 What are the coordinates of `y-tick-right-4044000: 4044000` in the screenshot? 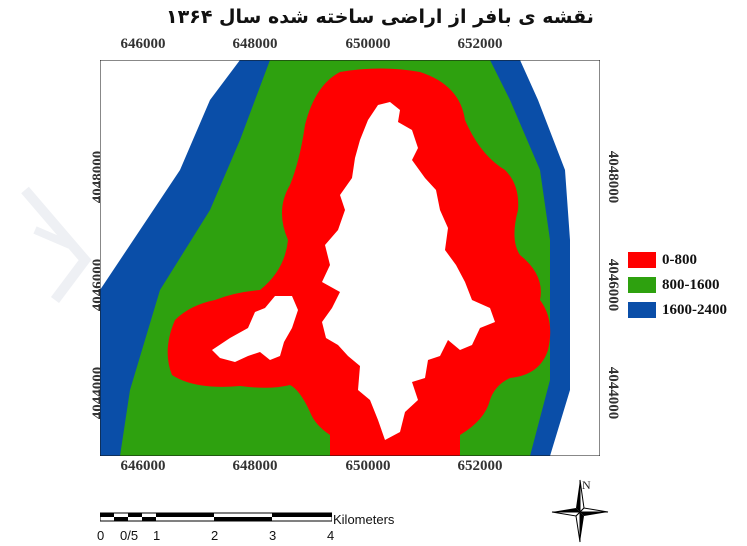 It's located at (613, 393).